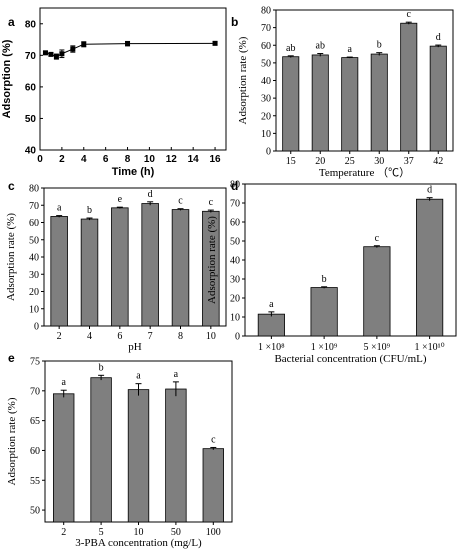  What do you see at coordinates (235, 223) in the screenshot?
I see `panel-d-ytick-label: 60` at bounding box center [235, 223].